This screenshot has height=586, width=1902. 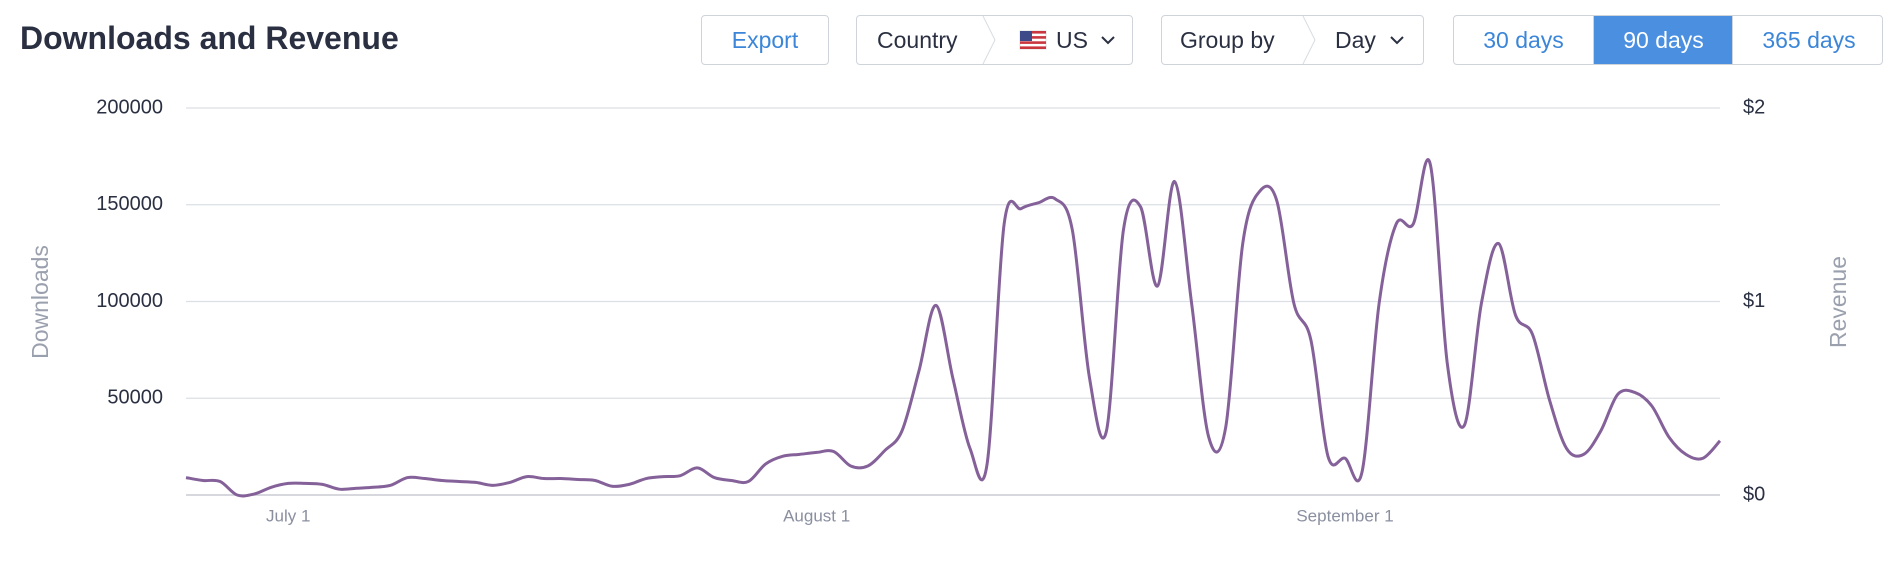 I want to click on range-button: 365 days, so click(x=1807, y=40).